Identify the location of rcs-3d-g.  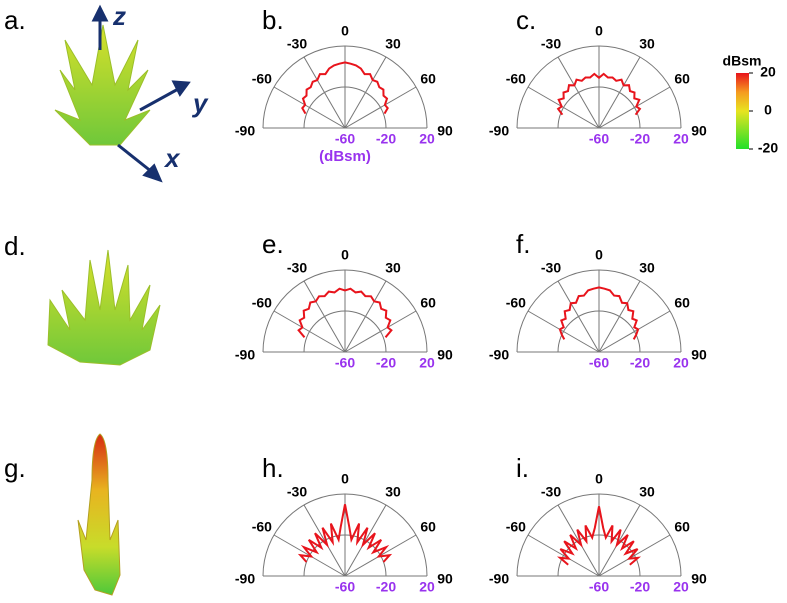
(99, 514).